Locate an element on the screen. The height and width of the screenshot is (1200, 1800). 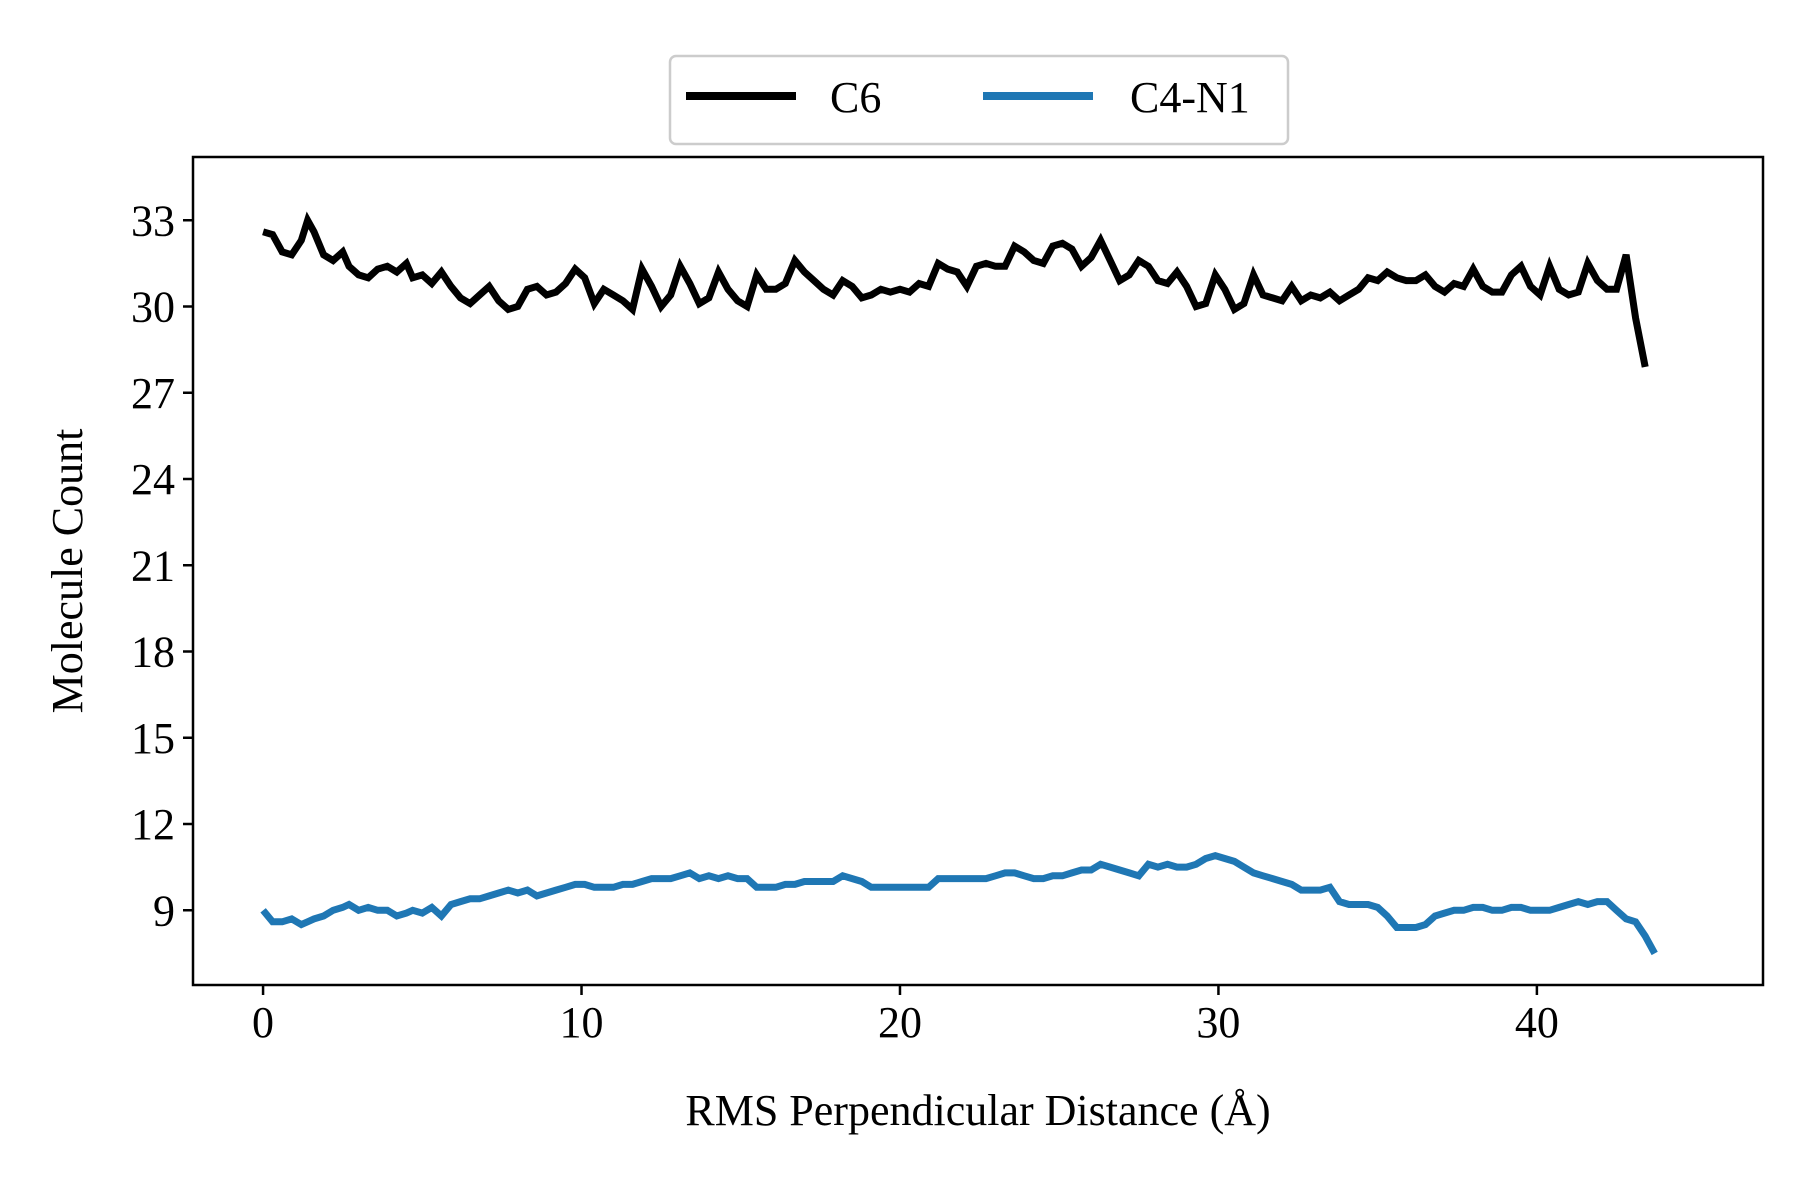
legend: C6 C4-N1 is located at coordinates (979, 100).